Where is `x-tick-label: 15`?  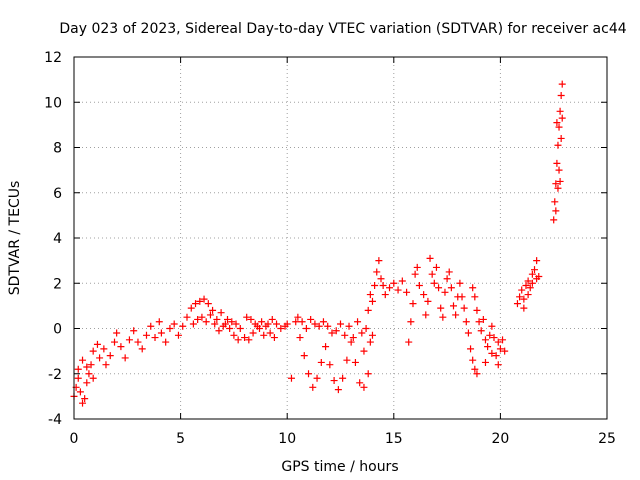 x-tick-label: 15 is located at coordinates (394, 439).